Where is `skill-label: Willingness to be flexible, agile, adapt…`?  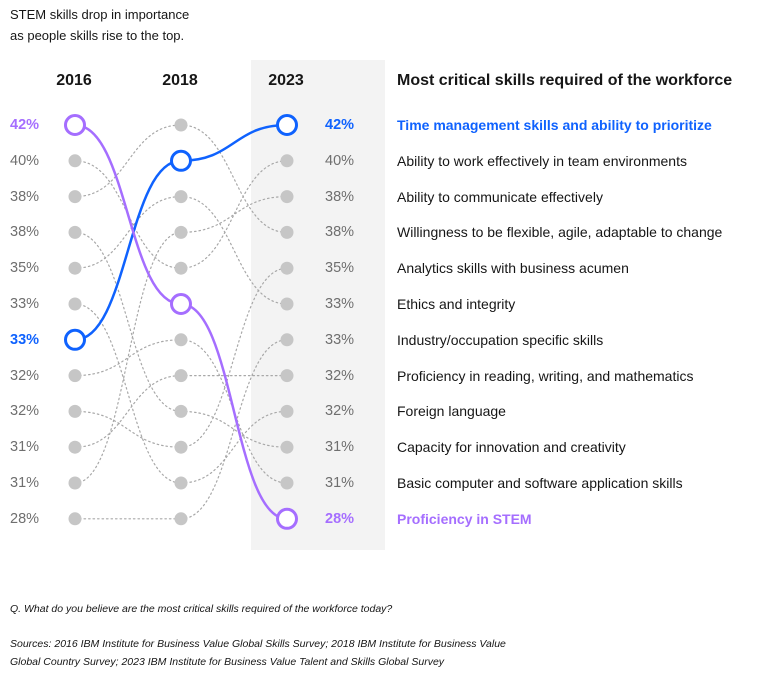 skill-label: Willingness to be flexible, agile, adapt… is located at coordinates (560, 232).